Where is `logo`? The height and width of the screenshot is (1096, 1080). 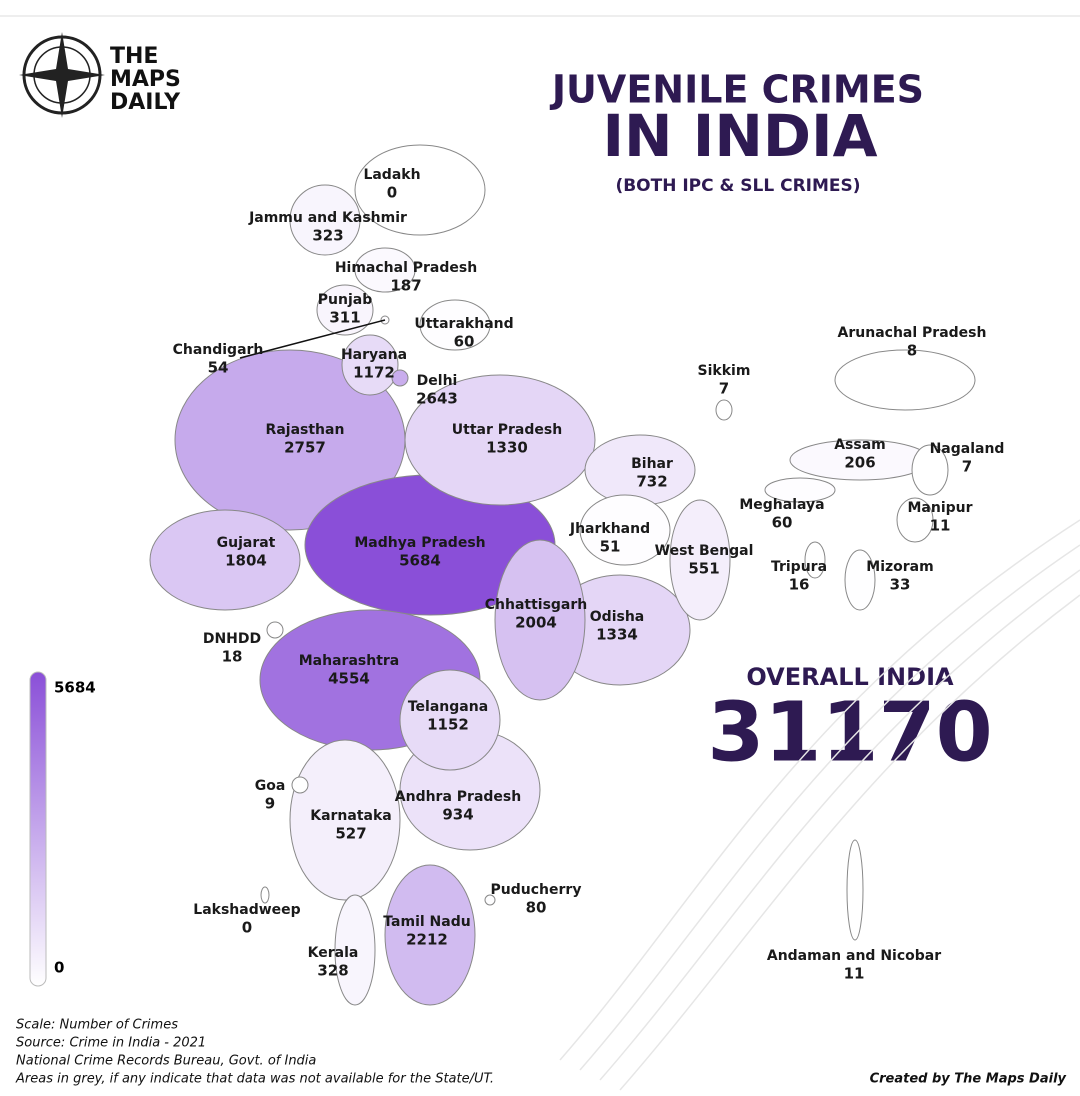
logo is located at coordinates (62, 75).